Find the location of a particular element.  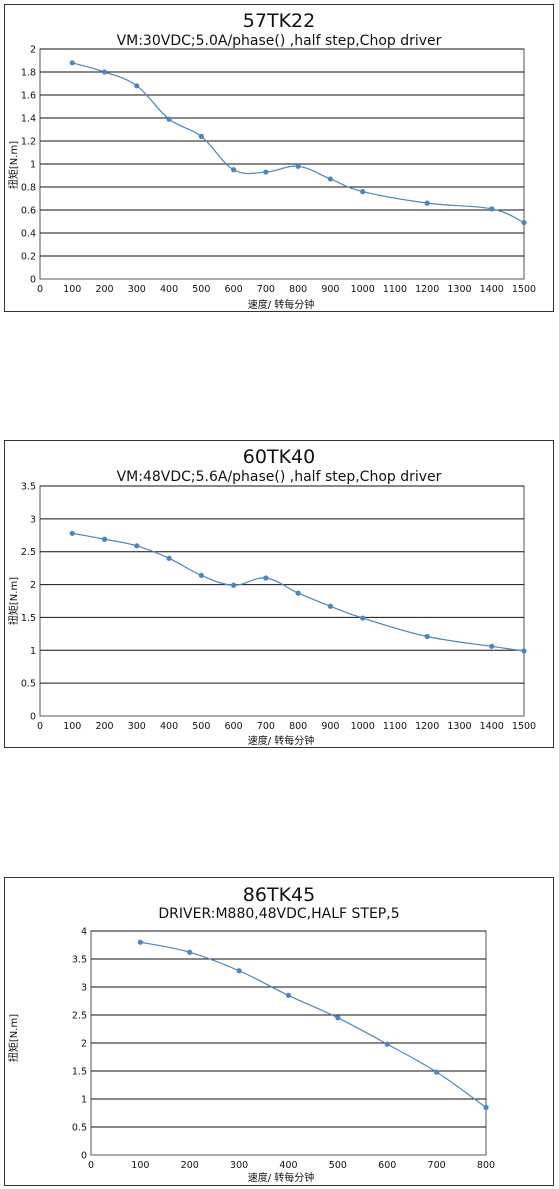

y-tick-label: 1.6 is located at coordinates (28, 96).